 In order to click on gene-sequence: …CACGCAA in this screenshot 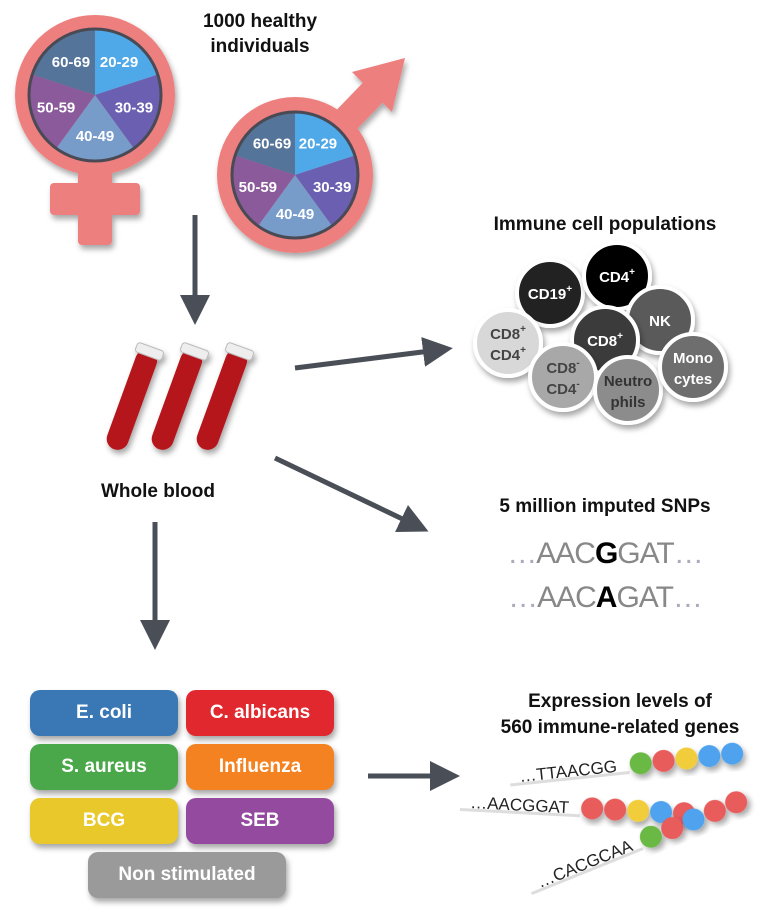, I will do `click(584, 864)`.